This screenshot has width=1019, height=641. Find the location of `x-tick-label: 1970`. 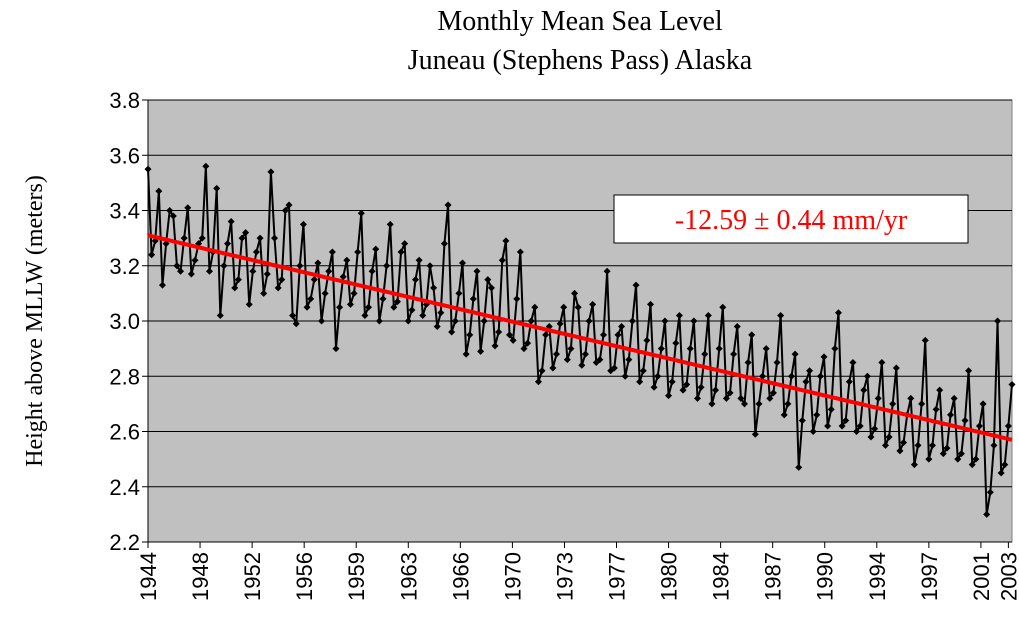

x-tick-label: 1970 is located at coordinates (512, 576).